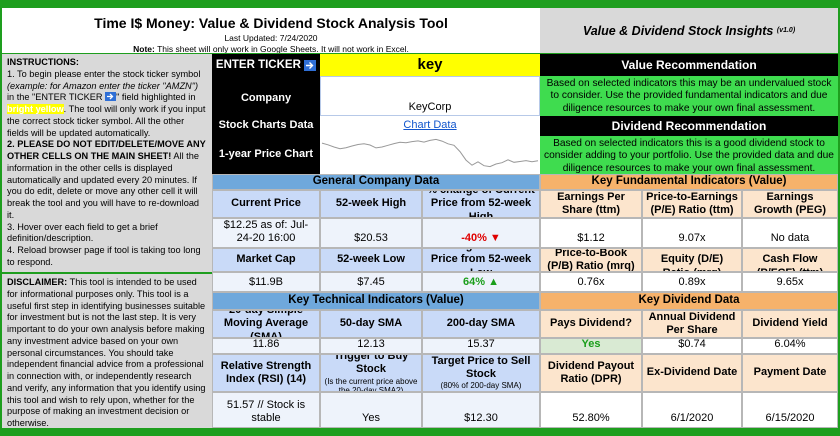 This screenshot has width=840, height=436. What do you see at coordinates (790, 203) in the screenshot?
I see `cell-text: Price-to-Earnings Growth (PEG) Ratio` at bounding box center [790, 203].